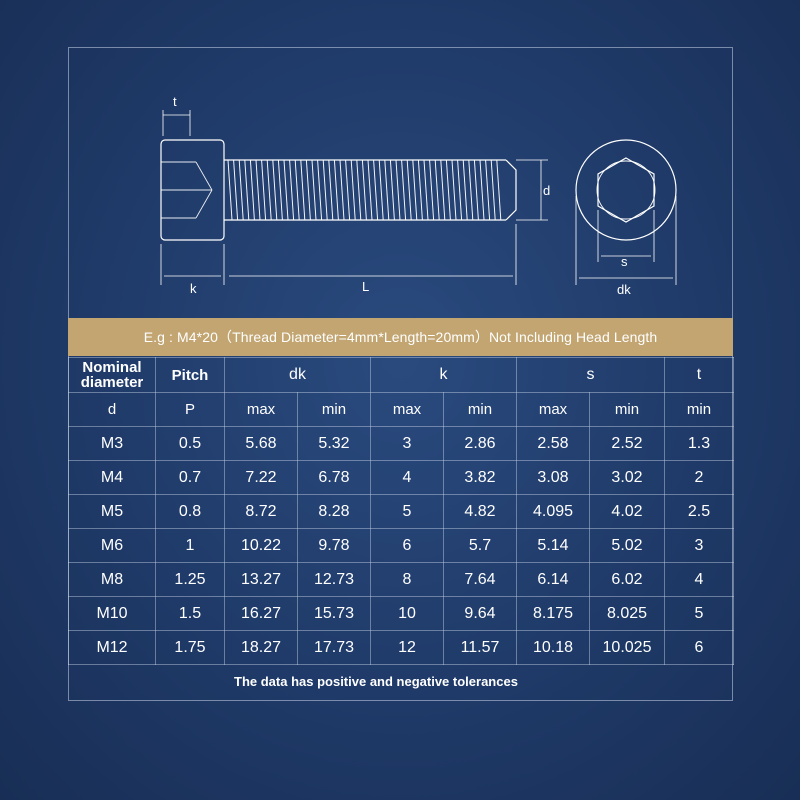  What do you see at coordinates (480, 443) in the screenshot?
I see `table-cell: 2.86` at bounding box center [480, 443].